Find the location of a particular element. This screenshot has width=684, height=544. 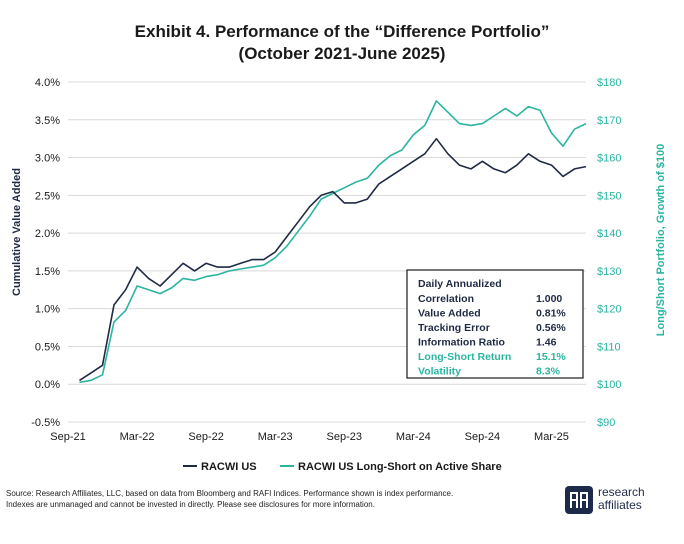

x-axis-tick-label: Mar-25 is located at coordinates (551, 437).